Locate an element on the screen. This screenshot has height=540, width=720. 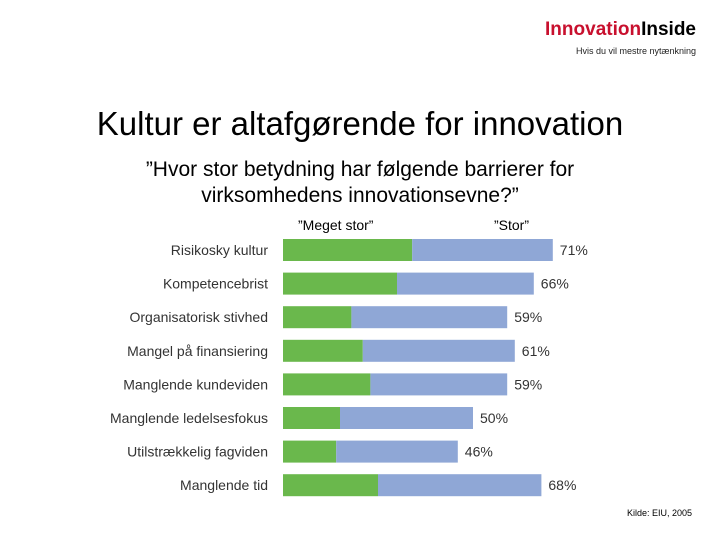
bar-meget-stor-manglende-ledelsesfokus is located at coordinates (311, 418).